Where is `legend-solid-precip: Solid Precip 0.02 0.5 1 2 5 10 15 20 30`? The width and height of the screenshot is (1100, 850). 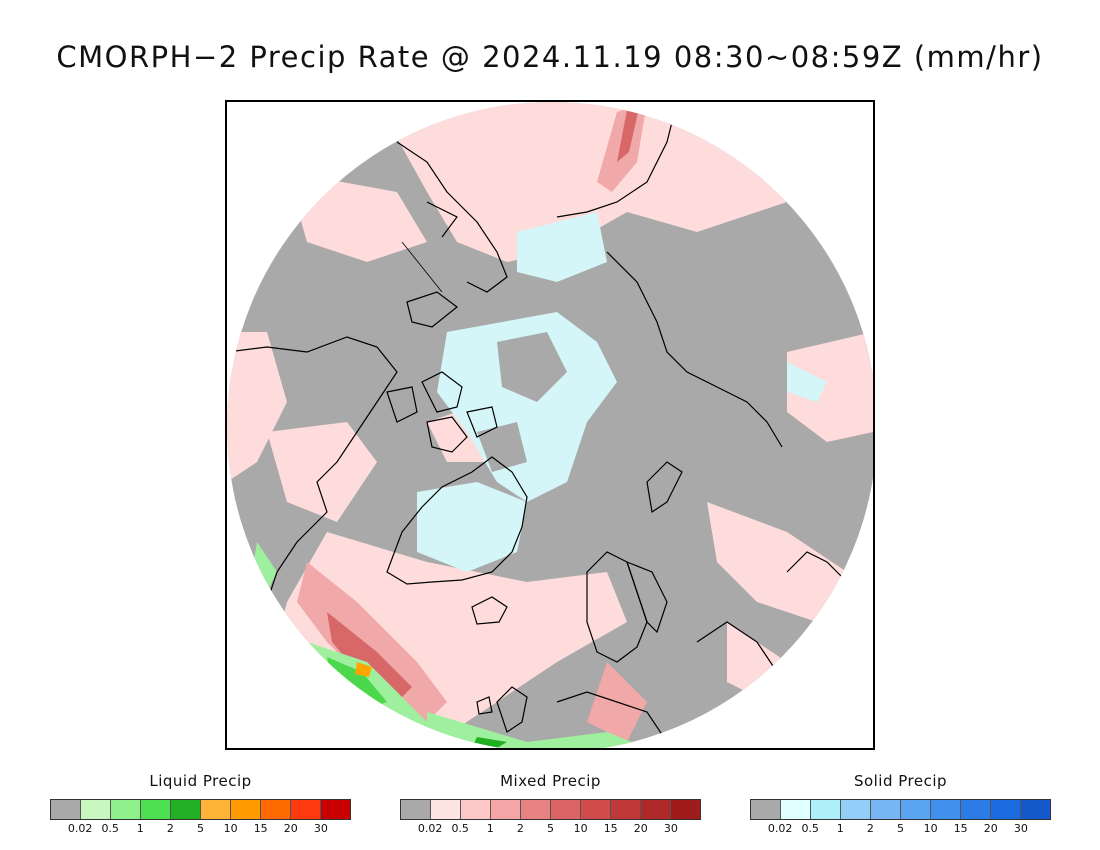
legend-solid-precip: Solid Precip 0.02 0.5 1 2 5 10 15 20 30 is located at coordinates (900, 807).